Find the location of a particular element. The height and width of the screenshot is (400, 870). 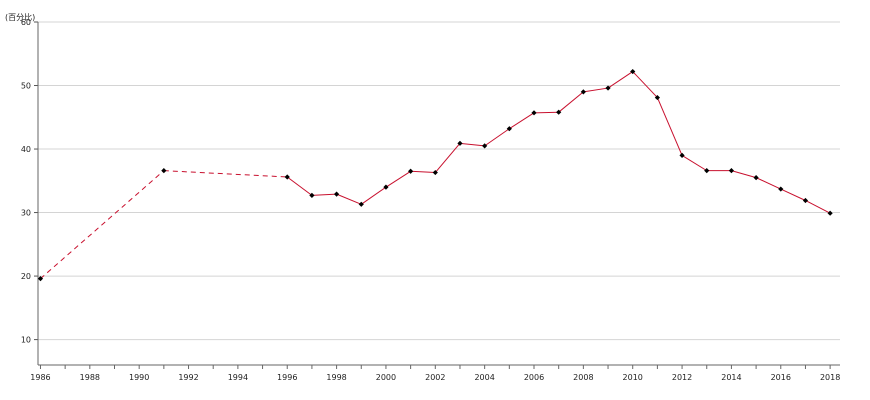

x-tick-label: 1986 is located at coordinates (40, 377).